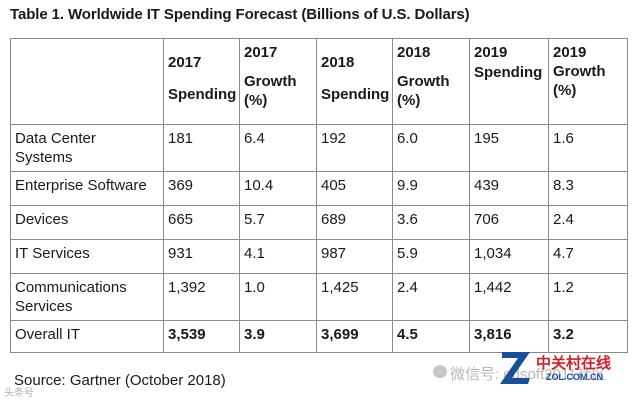  I want to click on cell-2019-spending: 706, so click(509, 222).